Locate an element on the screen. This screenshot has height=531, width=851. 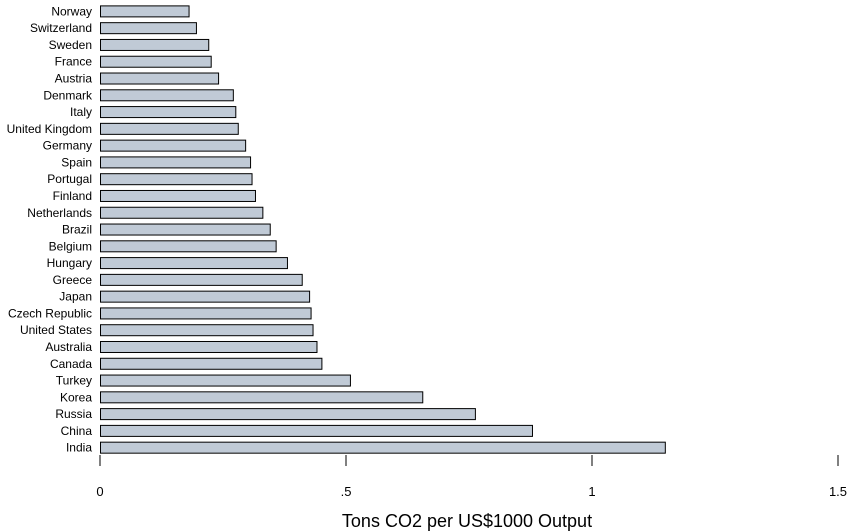
bar-germany is located at coordinates (173, 145).